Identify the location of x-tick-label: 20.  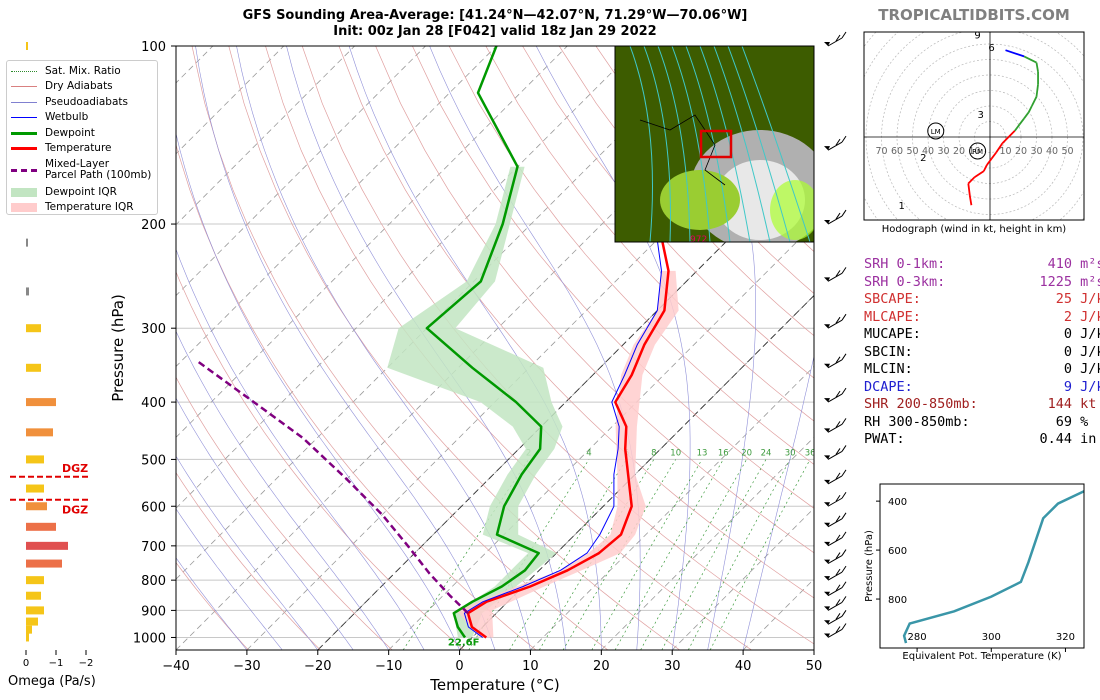
(601, 666).